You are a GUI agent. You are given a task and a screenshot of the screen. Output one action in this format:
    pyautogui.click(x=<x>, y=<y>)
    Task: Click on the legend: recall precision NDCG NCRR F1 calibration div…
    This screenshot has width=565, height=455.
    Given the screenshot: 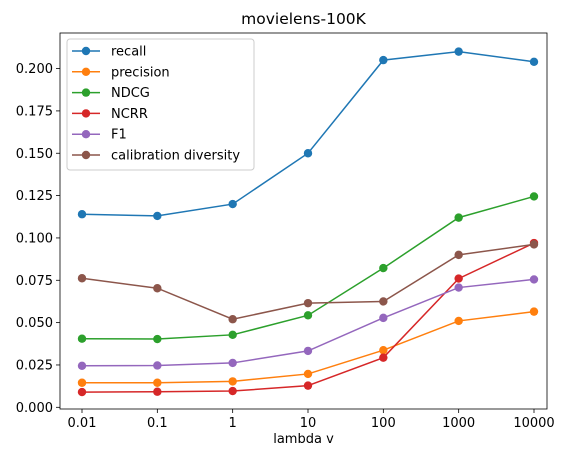 What is the action you would take?
    pyautogui.click(x=160, y=104)
    